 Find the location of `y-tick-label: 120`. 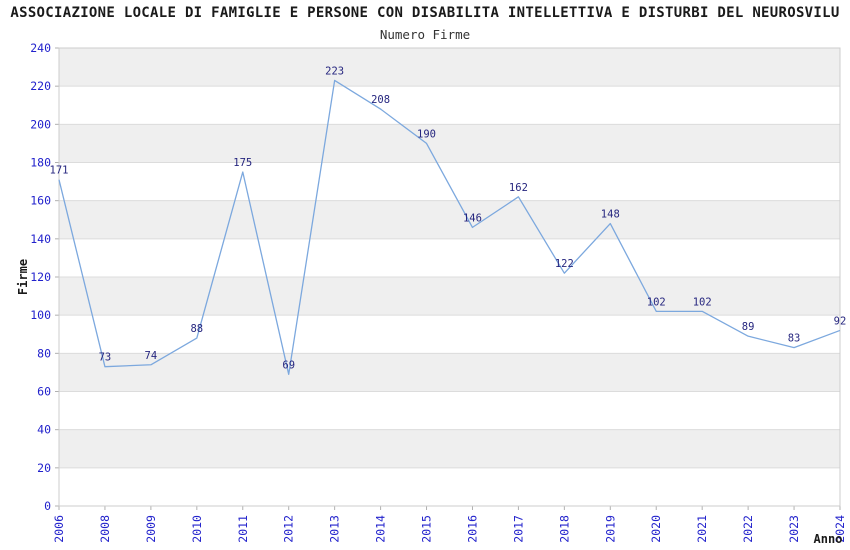

y-tick-label: 120 is located at coordinates (40, 277).